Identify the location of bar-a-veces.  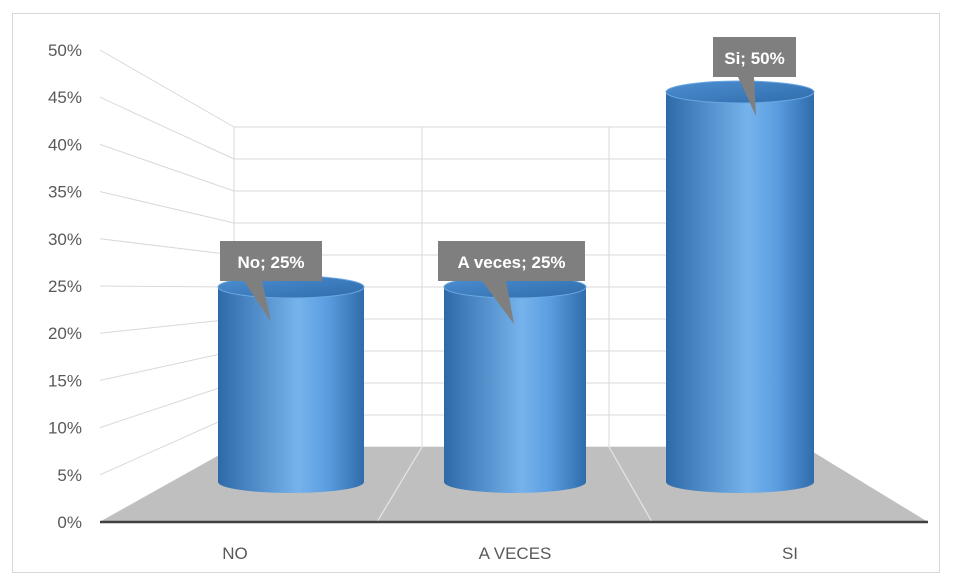
(515, 384).